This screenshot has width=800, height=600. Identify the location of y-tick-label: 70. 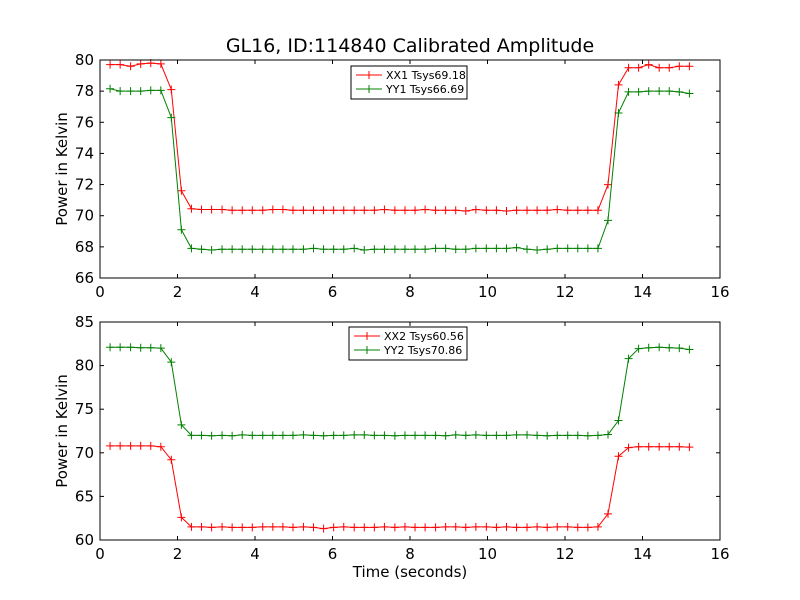
(84, 453).